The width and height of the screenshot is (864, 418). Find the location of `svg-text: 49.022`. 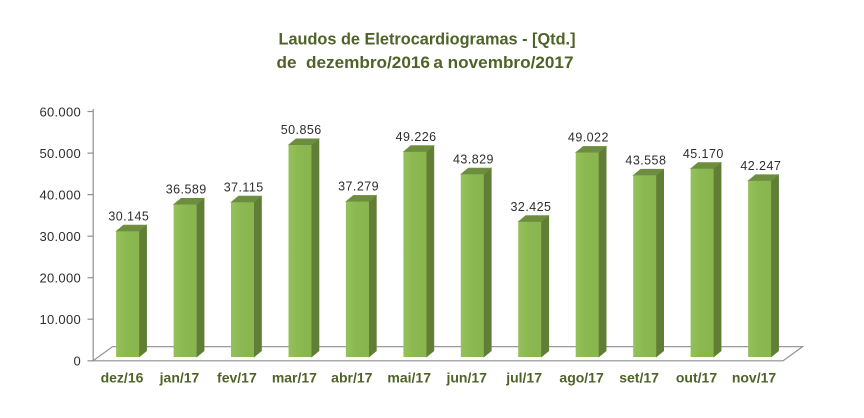

svg-text: 49.022 is located at coordinates (588, 138).